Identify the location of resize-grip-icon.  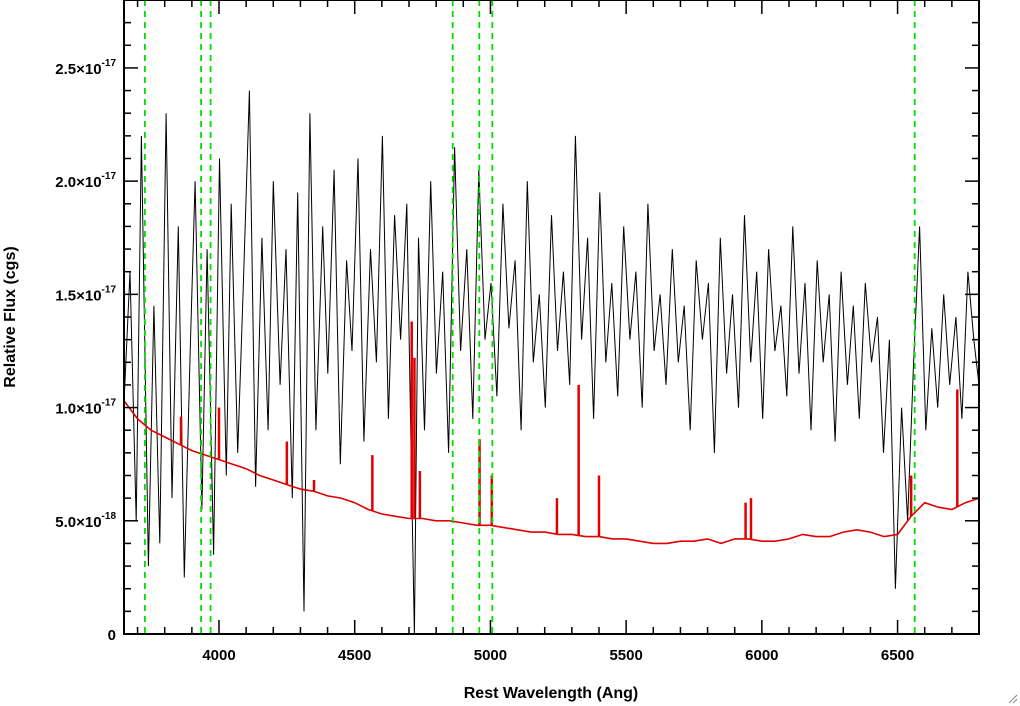
(1012, 698).